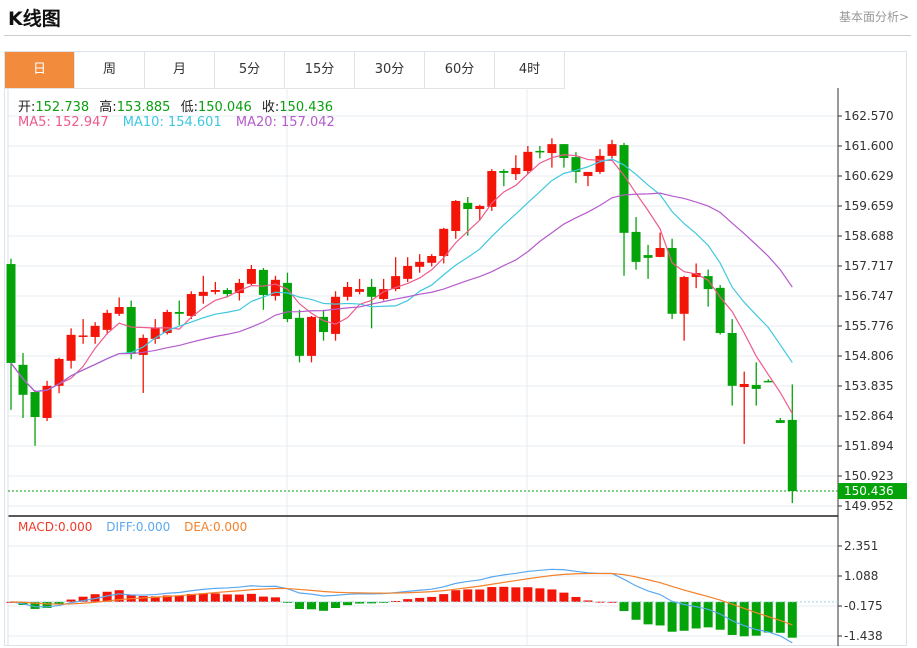  I want to click on tab-0: 日, so click(40, 70).